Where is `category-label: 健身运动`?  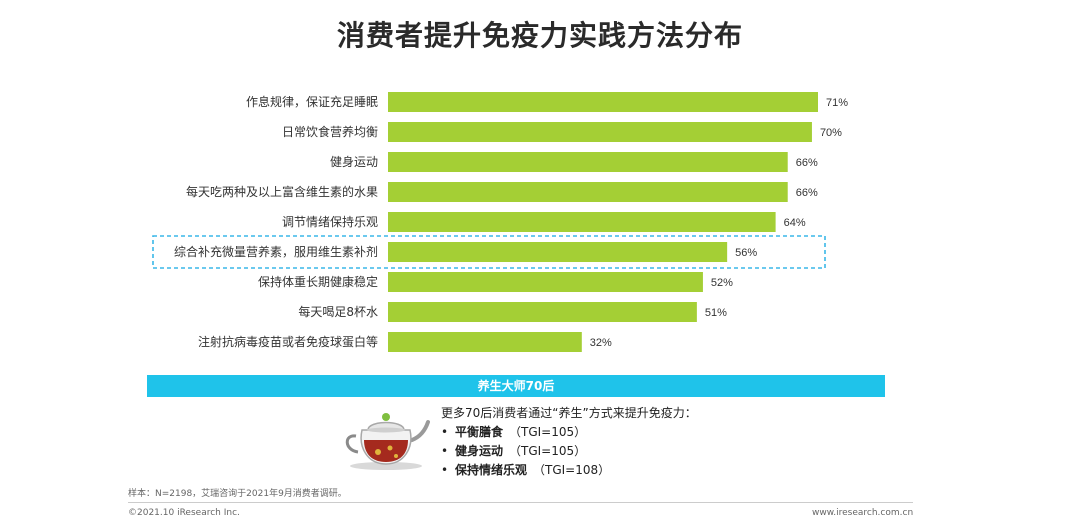 category-label: 健身运动 is located at coordinates (354, 161).